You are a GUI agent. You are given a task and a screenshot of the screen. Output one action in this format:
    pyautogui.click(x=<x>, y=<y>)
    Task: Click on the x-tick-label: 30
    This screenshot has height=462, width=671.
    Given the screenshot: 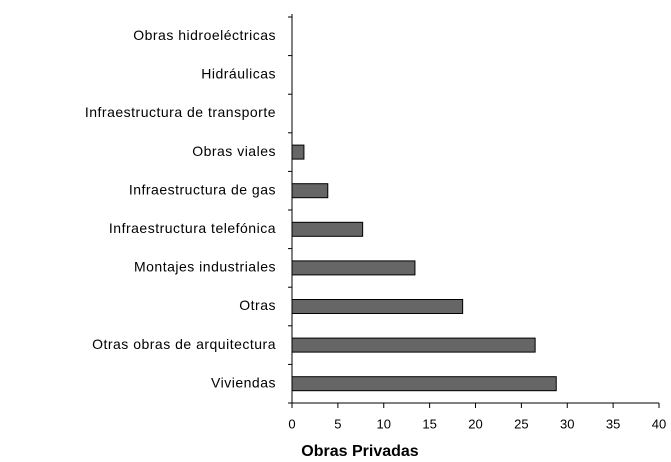 What is the action you would take?
    pyautogui.click(x=567, y=423)
    